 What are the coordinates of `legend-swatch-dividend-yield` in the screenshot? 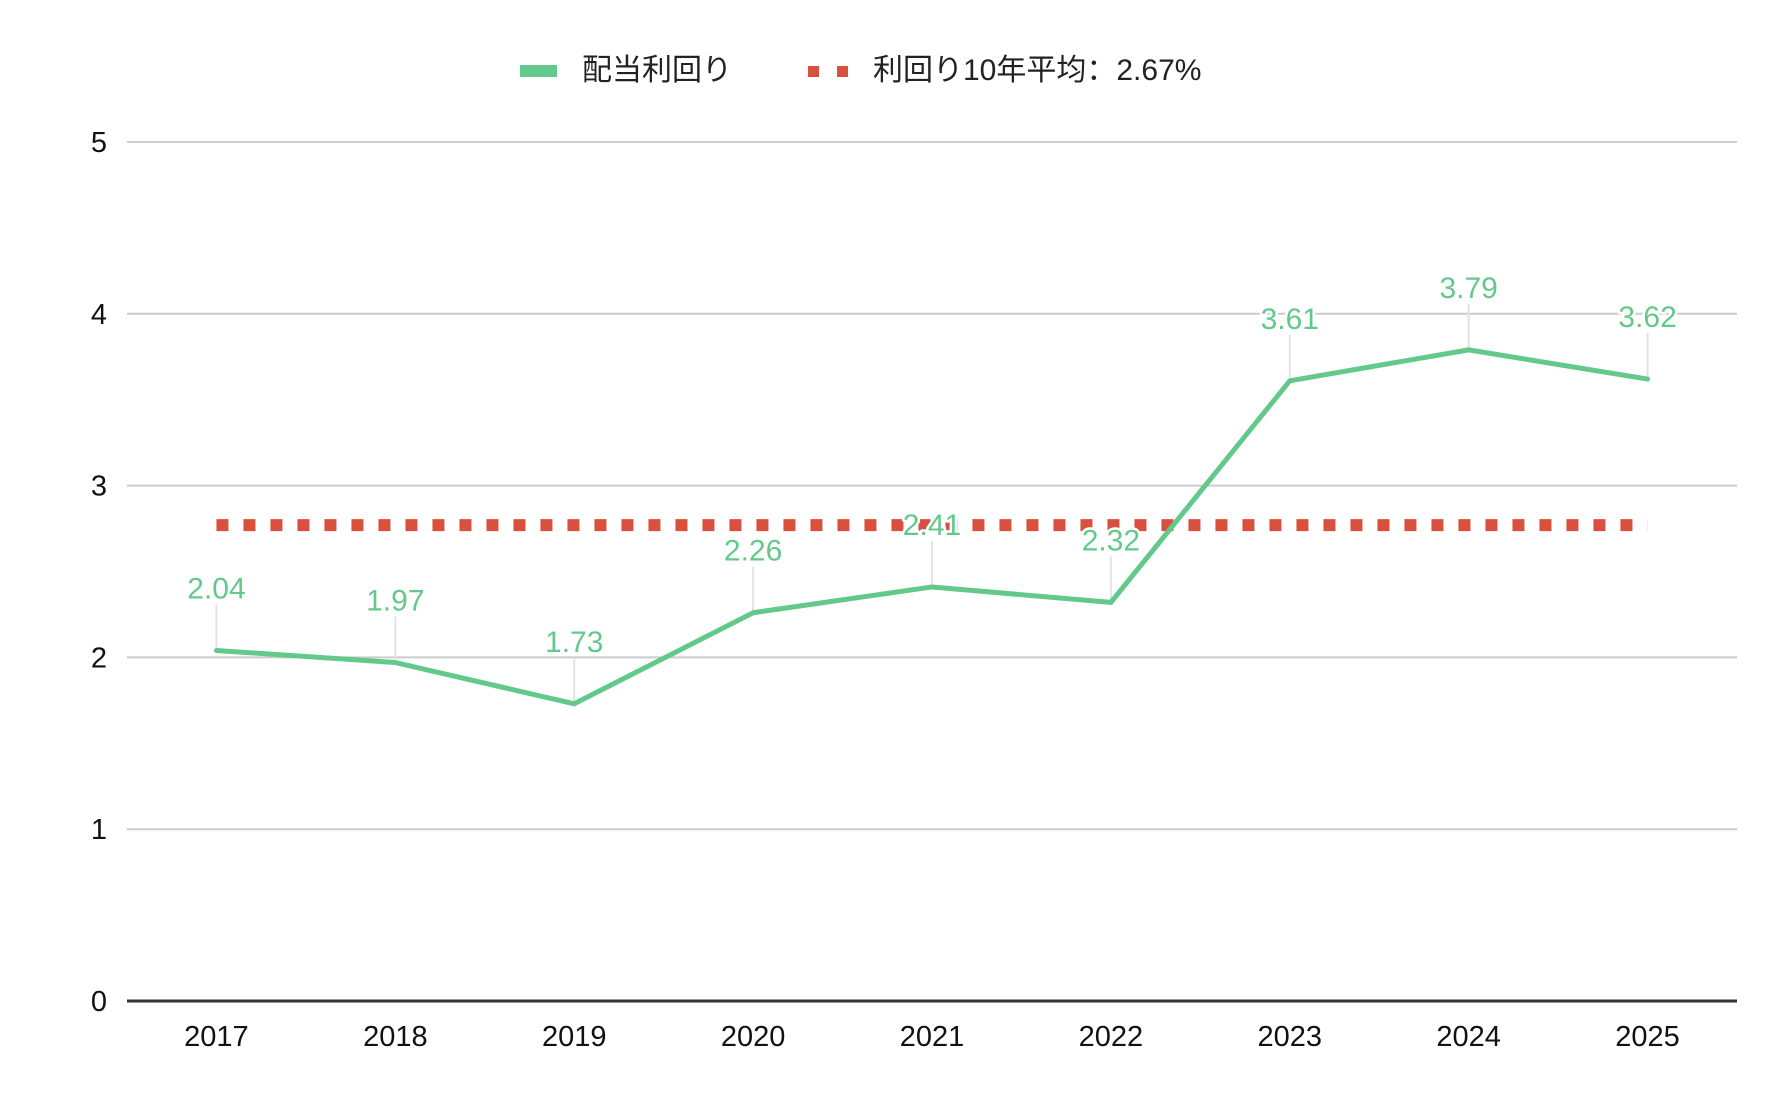 It's located at (538, 71).